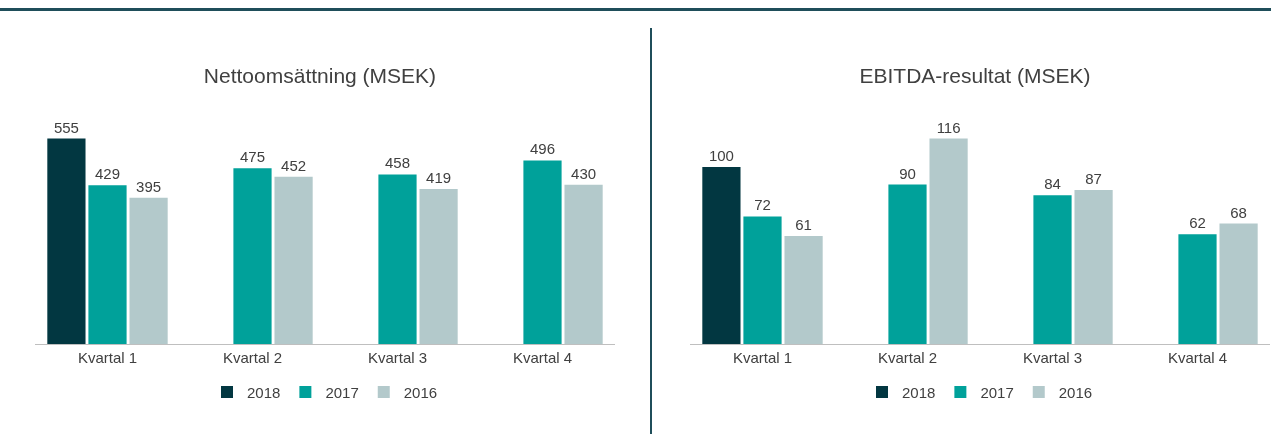 Image resolution: width=1271 pixels, height=434 pixels. I want to click on data-label: 496, so click(542, 149).